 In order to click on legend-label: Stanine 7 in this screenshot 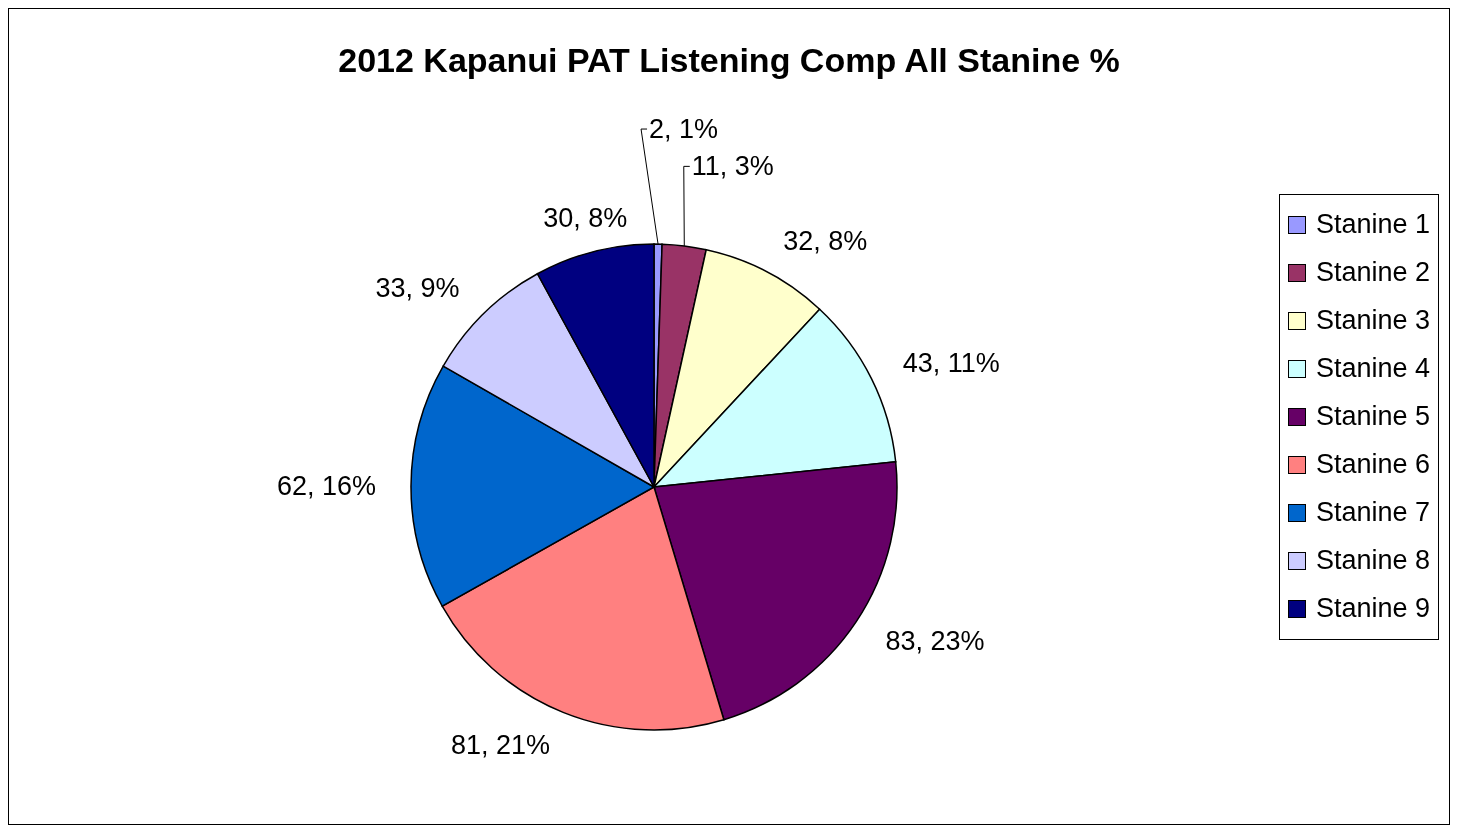, I will do `click(1372, 512)`.